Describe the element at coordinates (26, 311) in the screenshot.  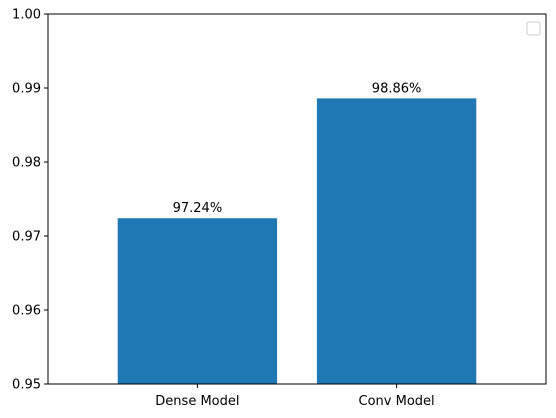
I see `y-tick-label: 0.96` at that location.